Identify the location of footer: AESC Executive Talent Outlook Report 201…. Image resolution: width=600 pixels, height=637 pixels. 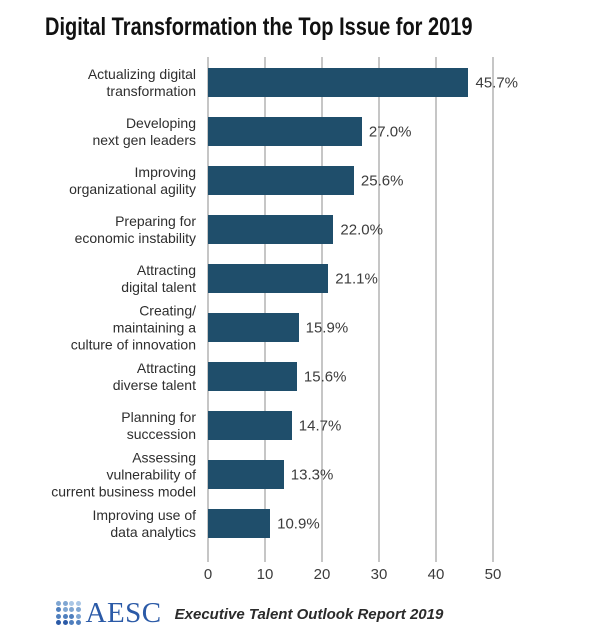
(249, 613).